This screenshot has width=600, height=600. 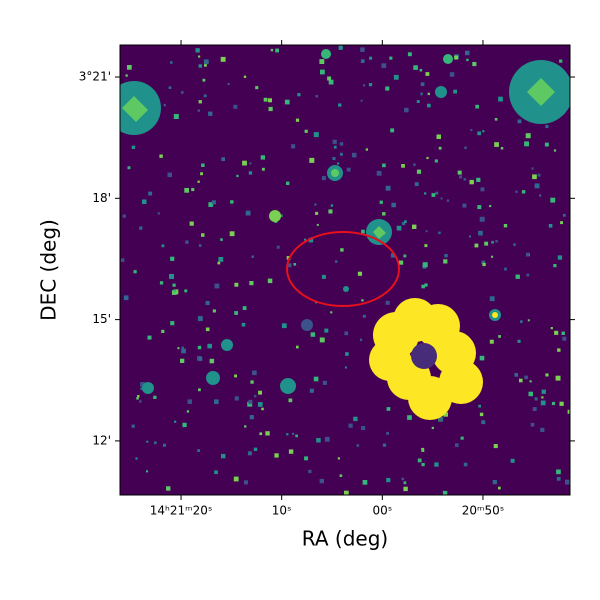 I want to click on y-tick-label: 18', so click(x=101, y=198).